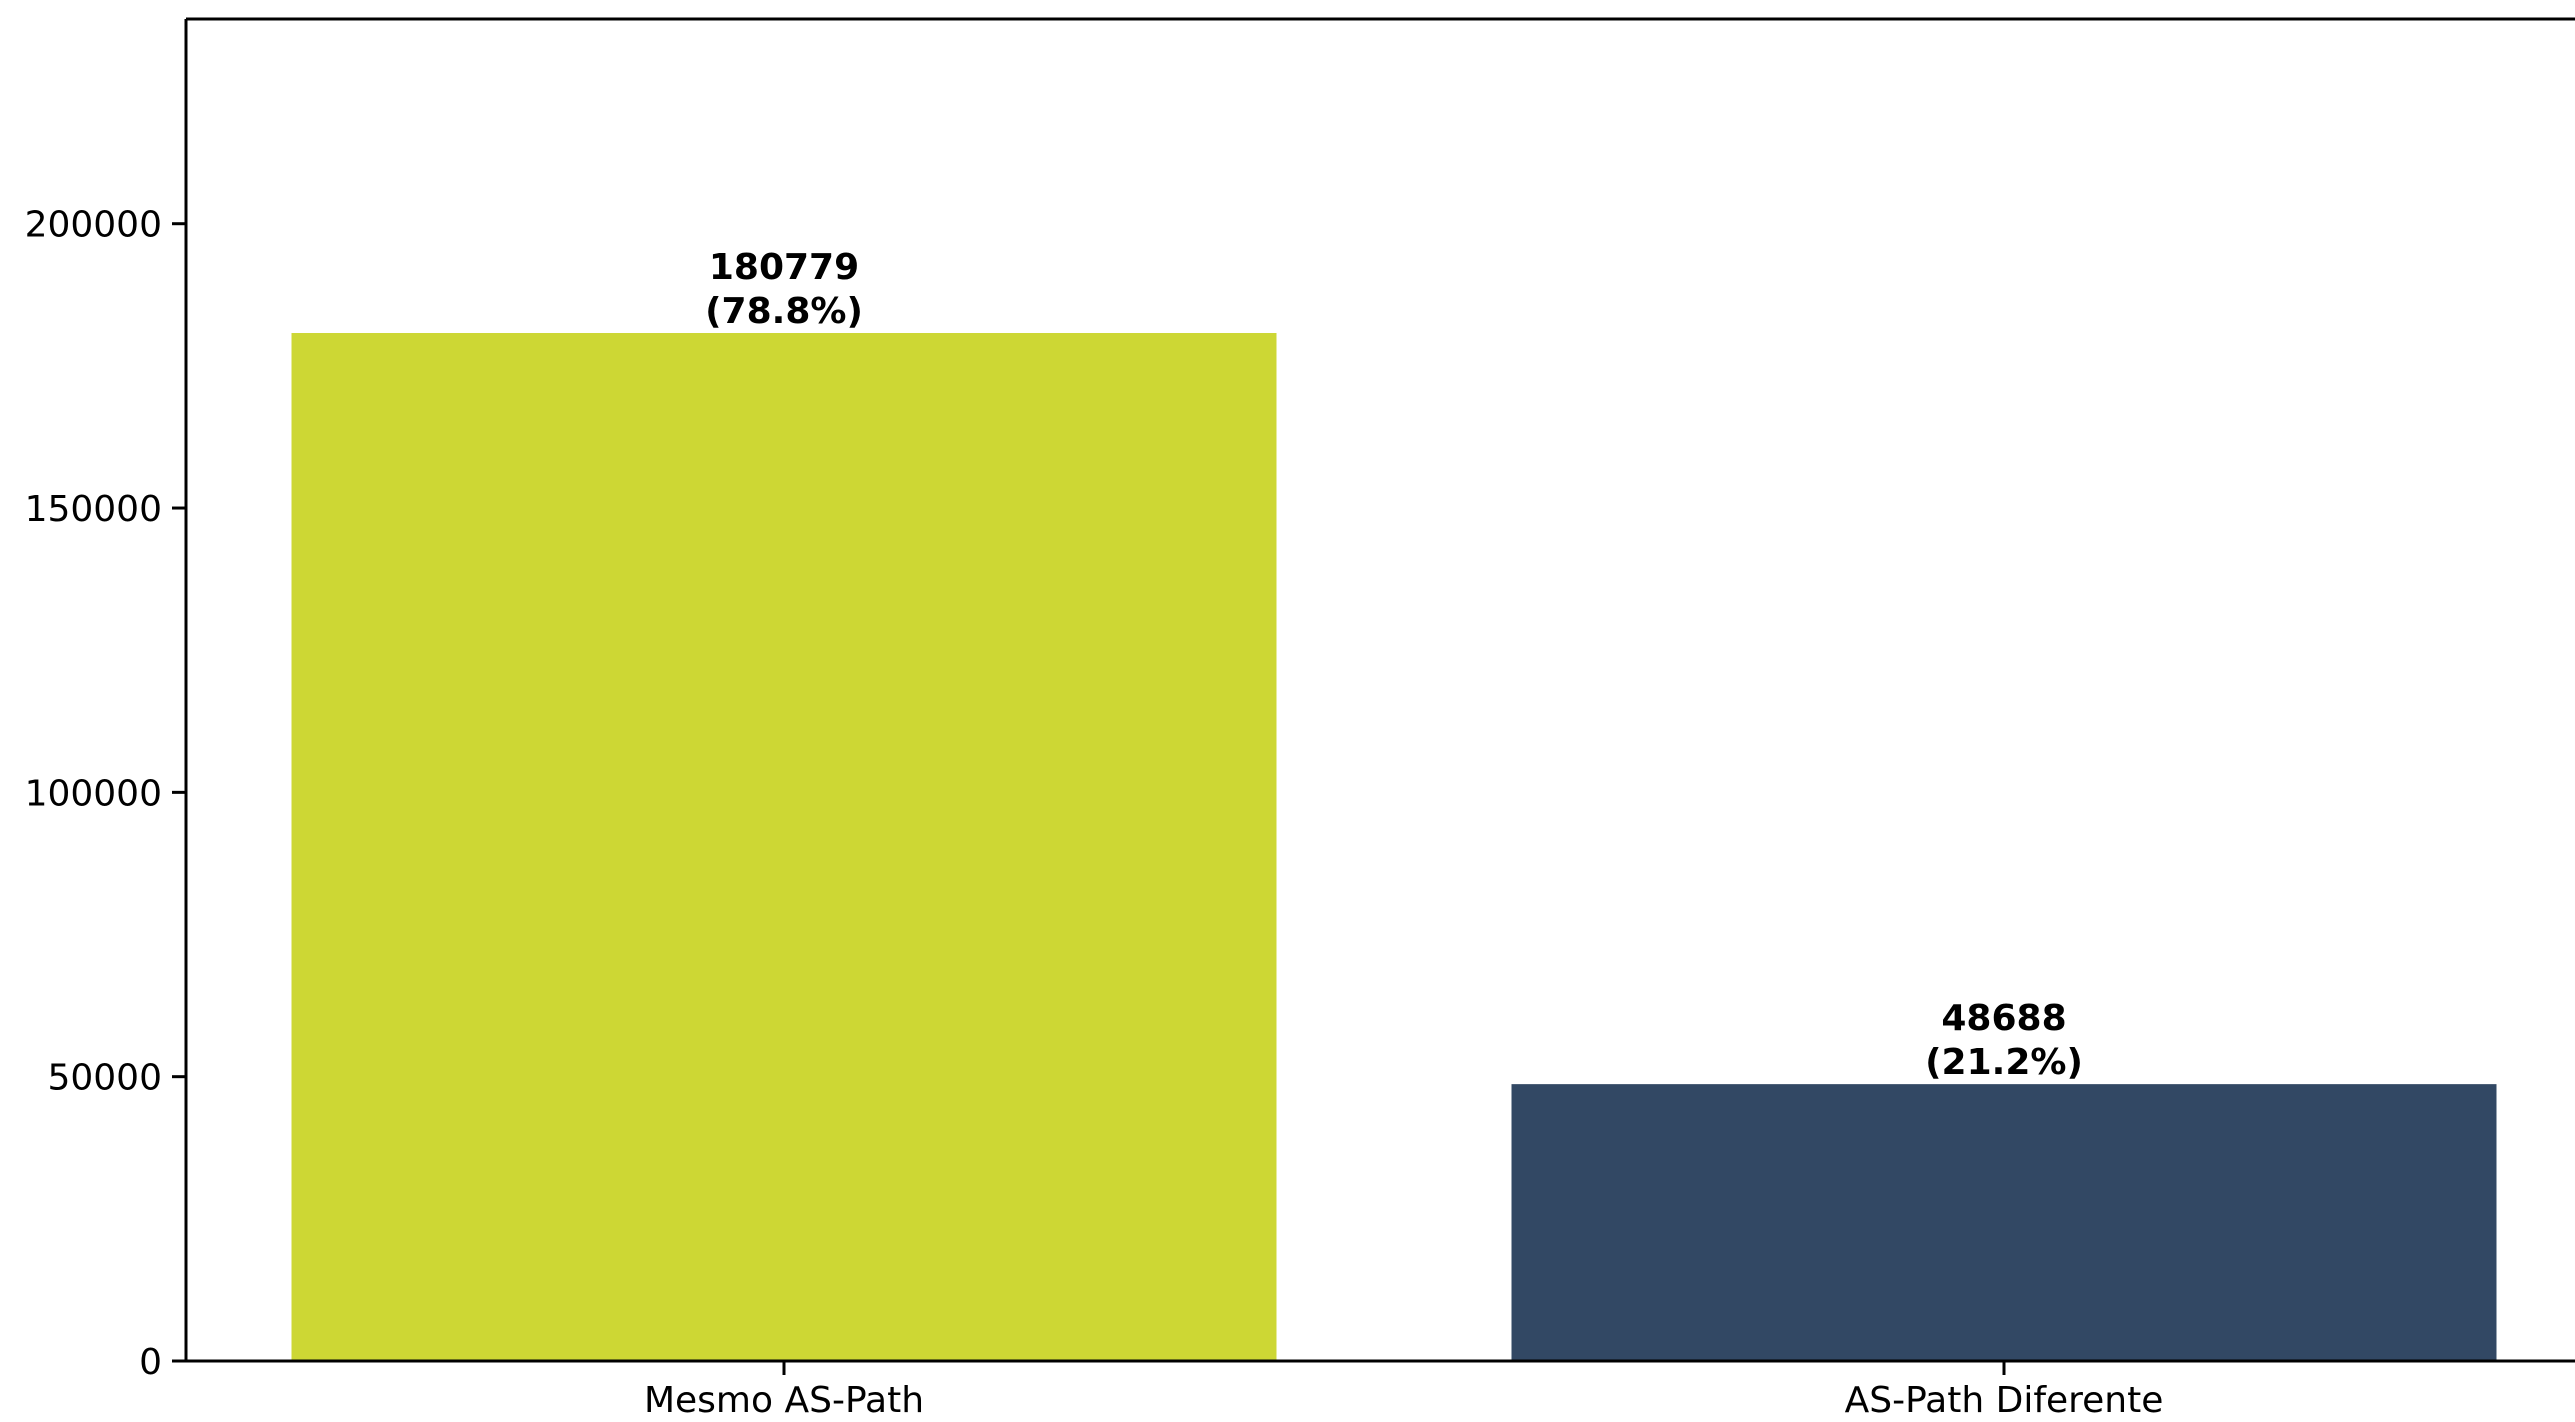 The height and width of the screenshot is (1422, 2575). Describe the element at coordinates (93, 225) in the screenshot. I see `y-tick-label: 200000` at that location.